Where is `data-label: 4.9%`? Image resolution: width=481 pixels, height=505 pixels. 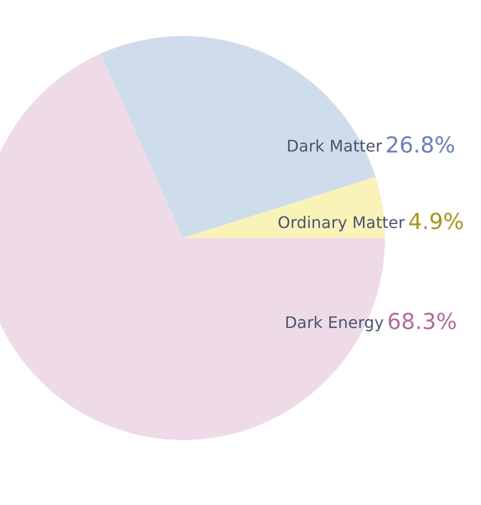
data-label: 4.9% is located at coordinates (436, 223).